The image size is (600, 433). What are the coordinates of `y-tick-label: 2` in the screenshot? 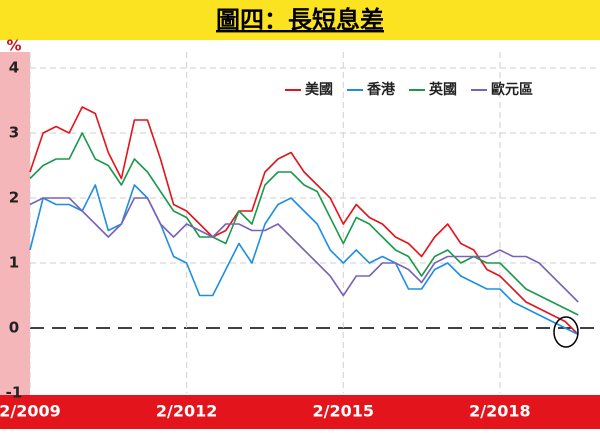 It's located at (14, 198).